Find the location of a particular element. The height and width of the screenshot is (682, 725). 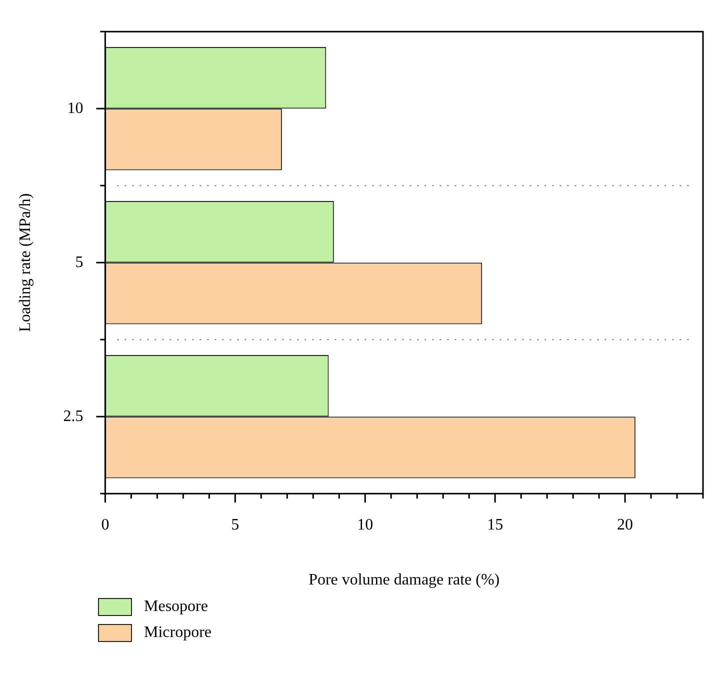

y-axis-title: Loading rate (MPa/h) is located at coordinates (25, 262).